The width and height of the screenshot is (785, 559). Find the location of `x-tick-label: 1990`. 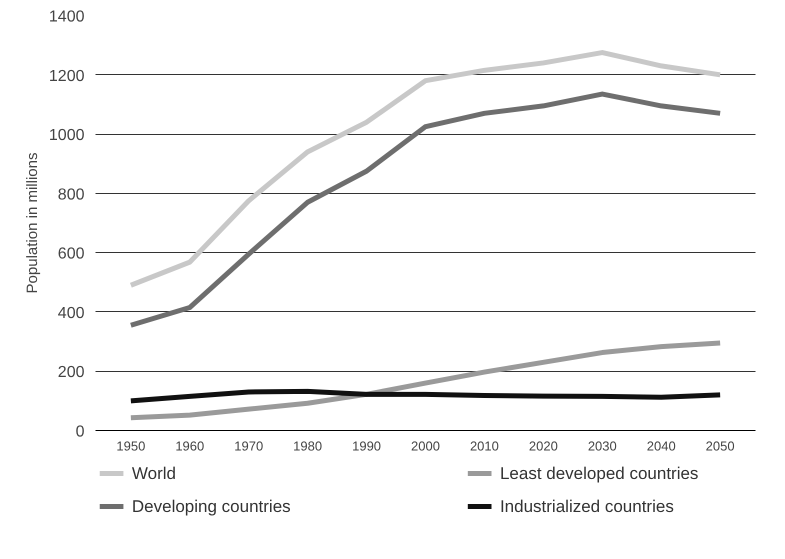

x-tick-label: 1990 is located at coordinates (367, 446).